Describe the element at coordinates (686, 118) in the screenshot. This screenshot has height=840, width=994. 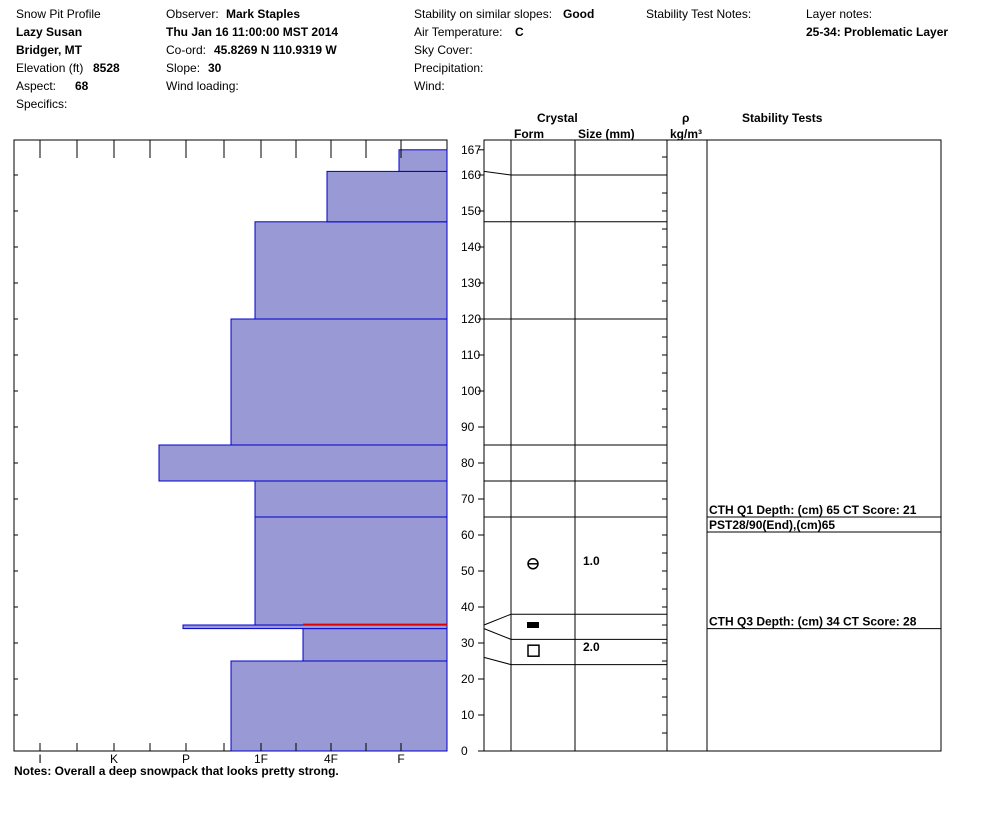
I see `density-header: ρ` at that location.